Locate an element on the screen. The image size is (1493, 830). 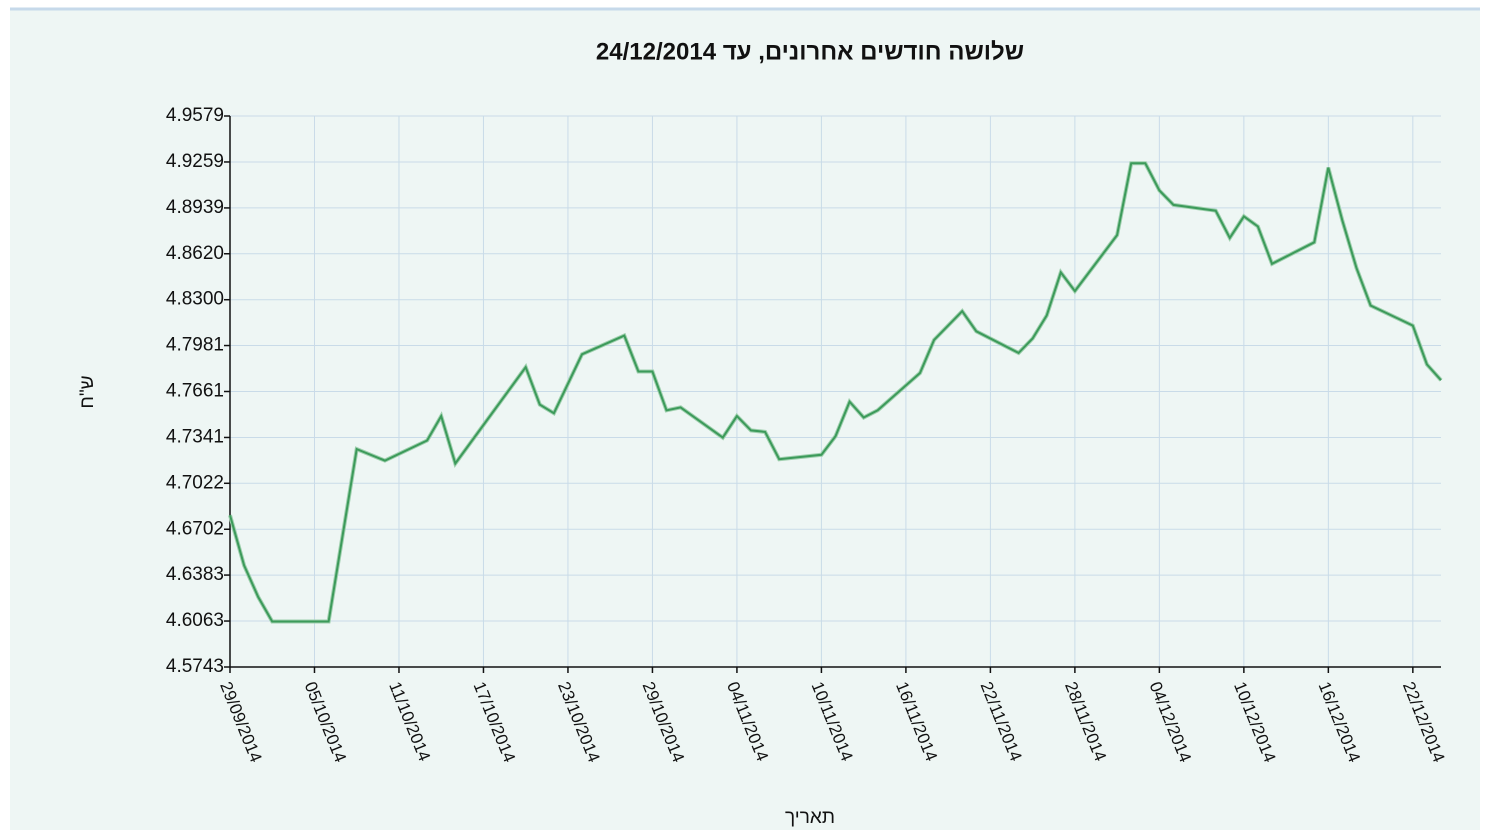
y-tick-label: 4.9579 is located at coordinates (195, 115).